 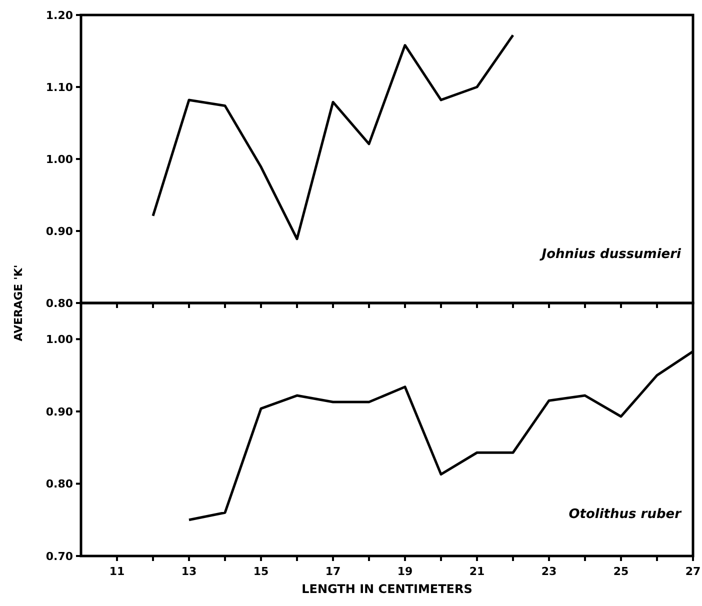 I want to click on x-tick-label: 25, so click(x=621, y=571).